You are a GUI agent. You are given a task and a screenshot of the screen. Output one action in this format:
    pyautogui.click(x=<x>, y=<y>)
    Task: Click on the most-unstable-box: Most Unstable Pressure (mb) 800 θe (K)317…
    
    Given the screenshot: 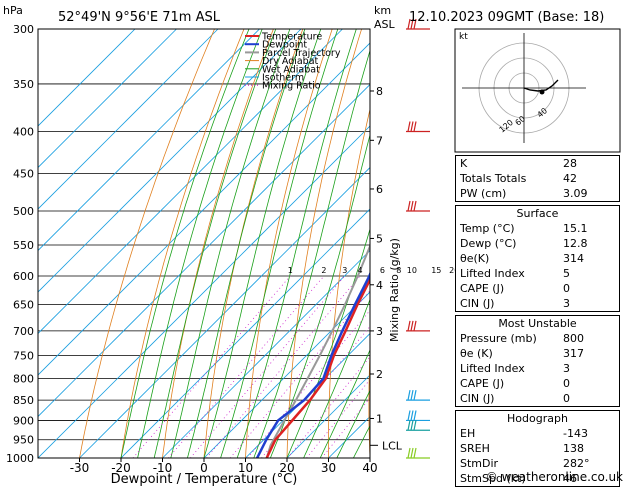 What is the action you would take?
    pyautogui.click(x=537, y=361)
    